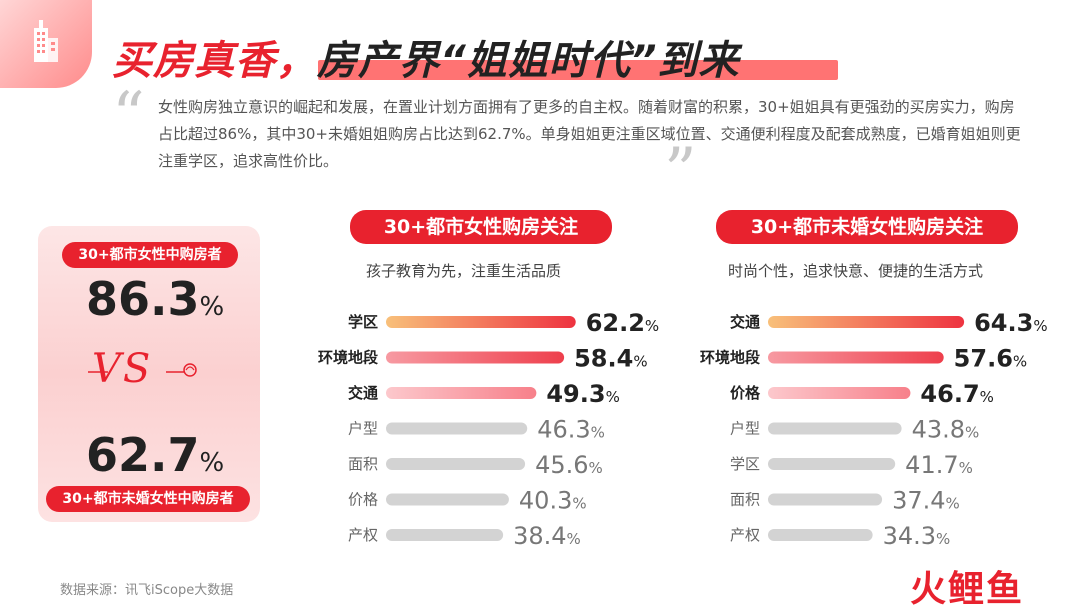  I want to click on chart1-category-label: 学区, so click(363, 322).